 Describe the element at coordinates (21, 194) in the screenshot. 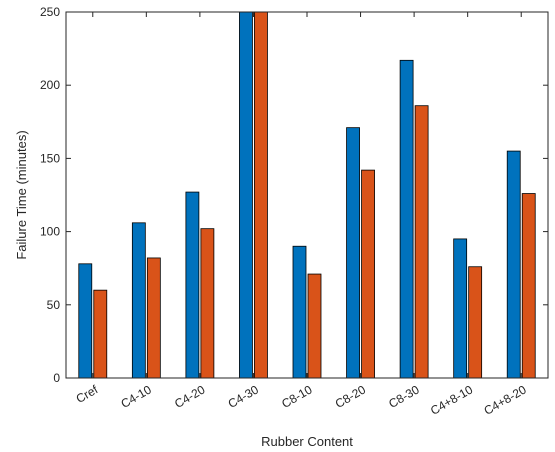

I see `y-axis-title: Failure Time (minutes)` at that location.